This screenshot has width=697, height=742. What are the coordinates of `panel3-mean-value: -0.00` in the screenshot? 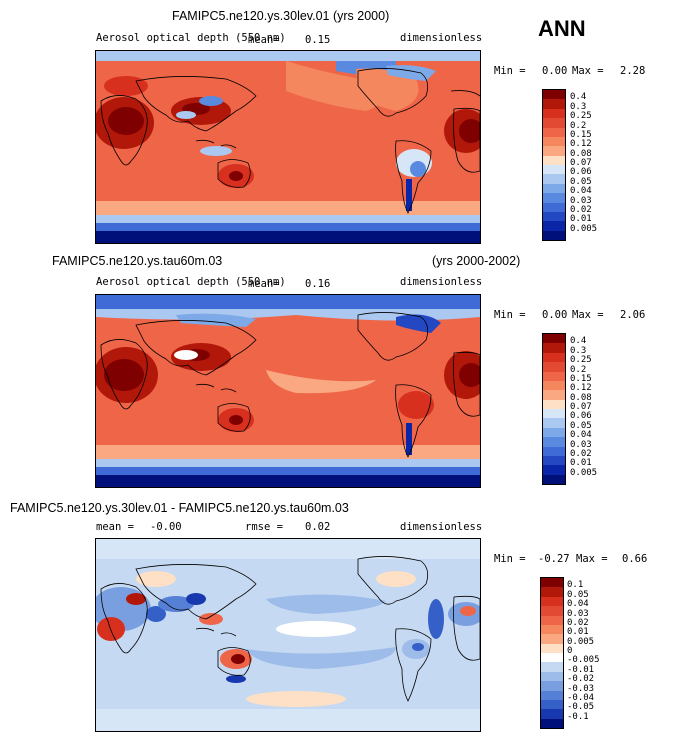 It's located at (166, 527).